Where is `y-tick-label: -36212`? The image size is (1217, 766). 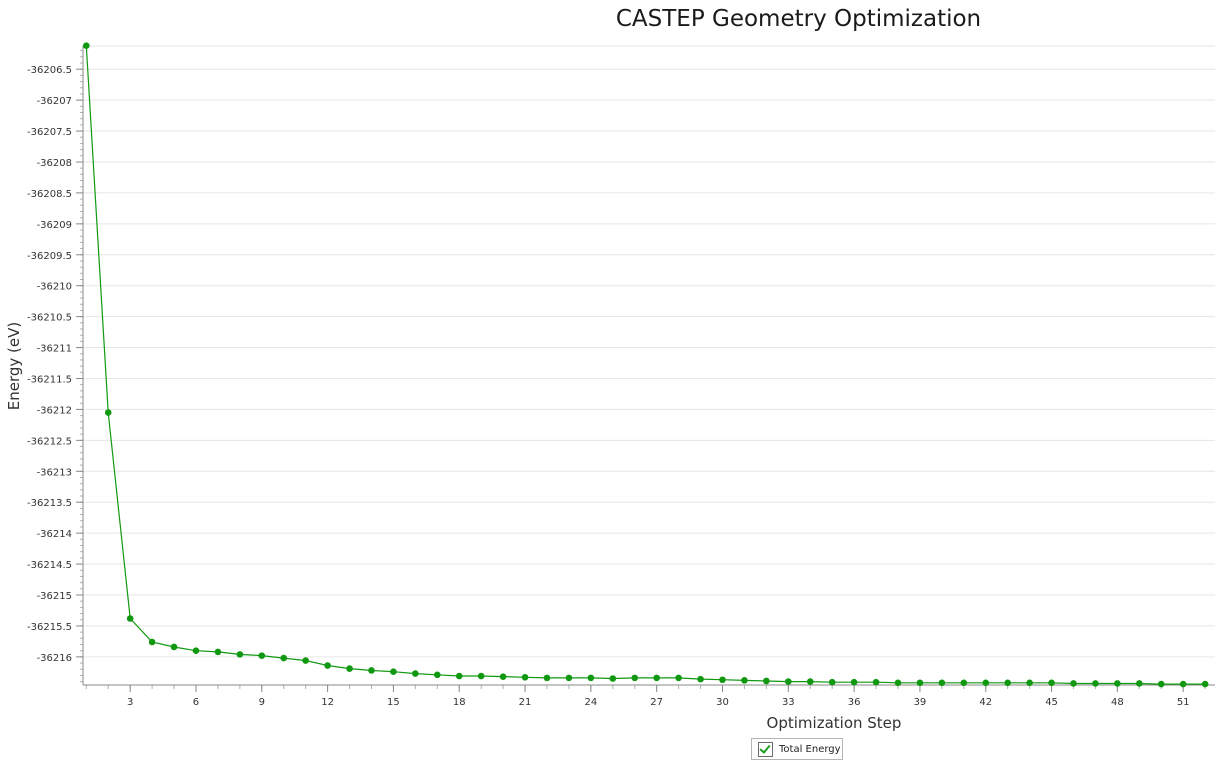
y-tick-label: -36212 is located at coordinates (54, 410).